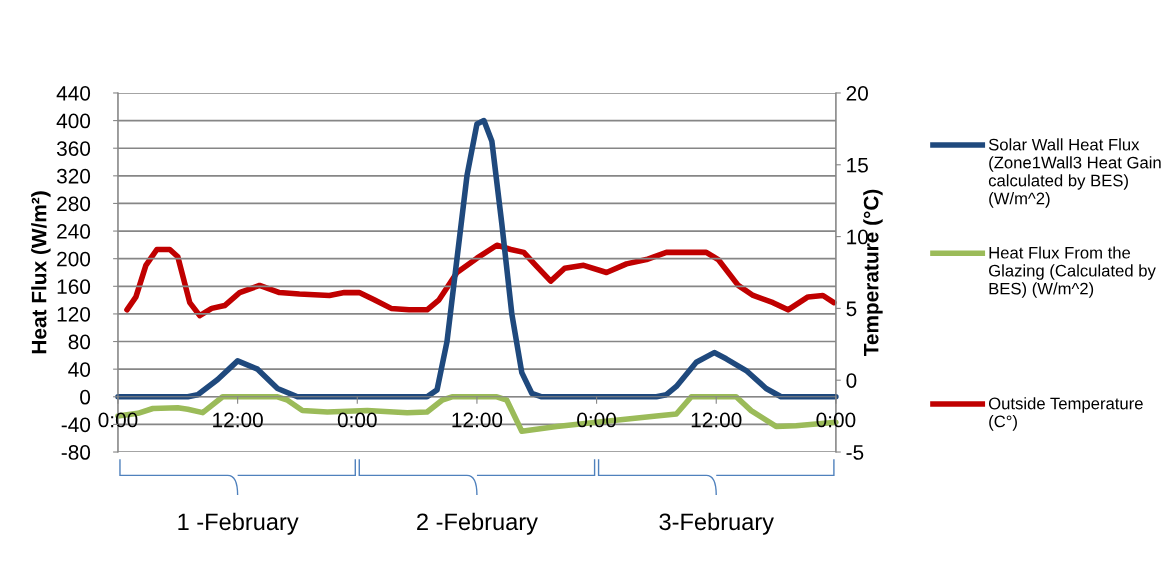  I want to click on legend-label: Solar Wall Heat Flux (Zone1Wall3 Heat Gain calculated by BES) (W/m^2), so click(1074, 173).